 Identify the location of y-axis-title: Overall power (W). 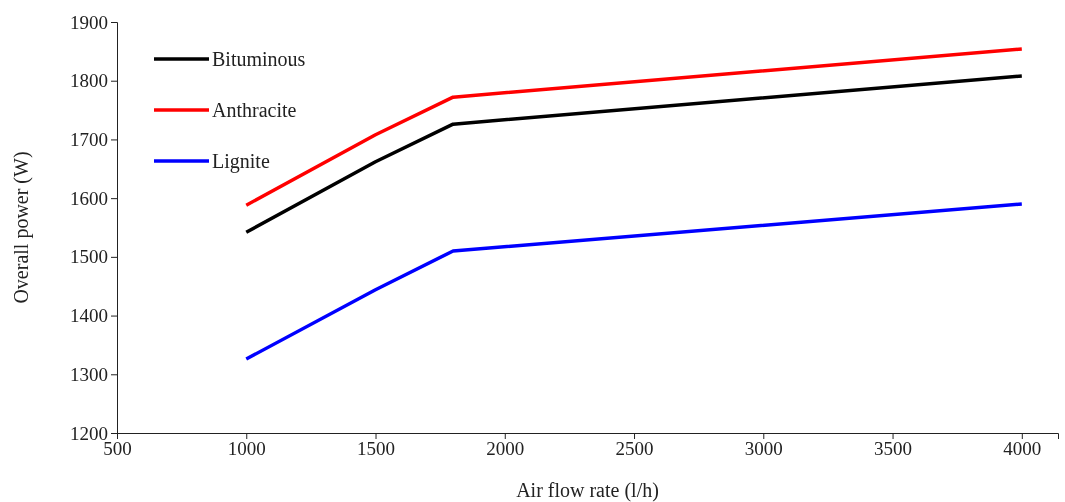
(21, 227).